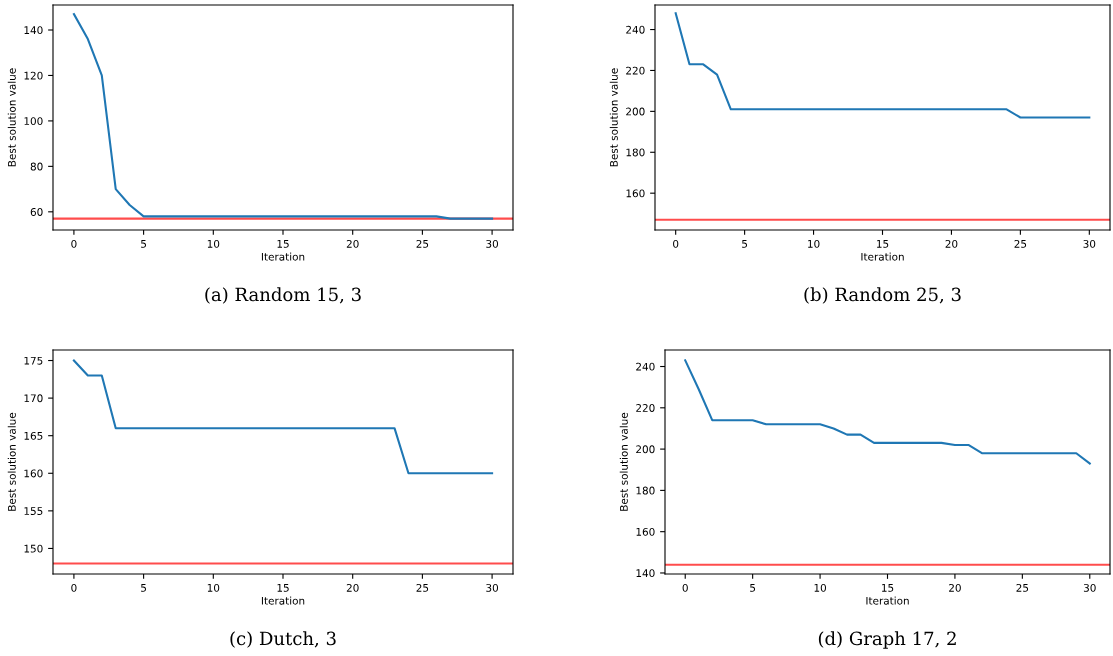  Describe the element at coordinates (33, 75) in the screenshot. I see `y-tick-label: 120` at that location.